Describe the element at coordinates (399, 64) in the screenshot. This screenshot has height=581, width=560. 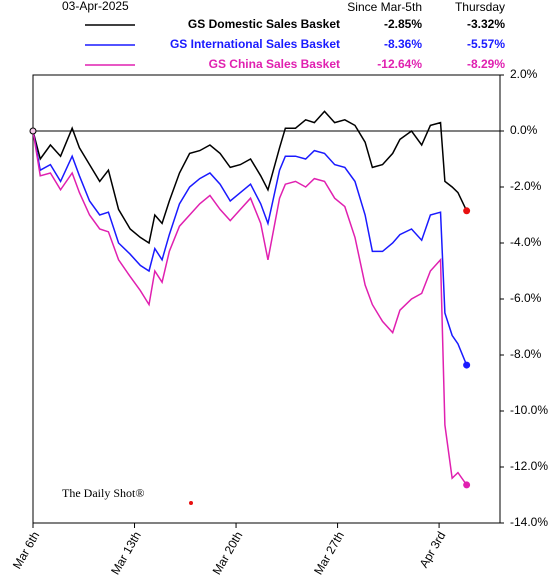
I see `since-value: -12.64%` at that location.